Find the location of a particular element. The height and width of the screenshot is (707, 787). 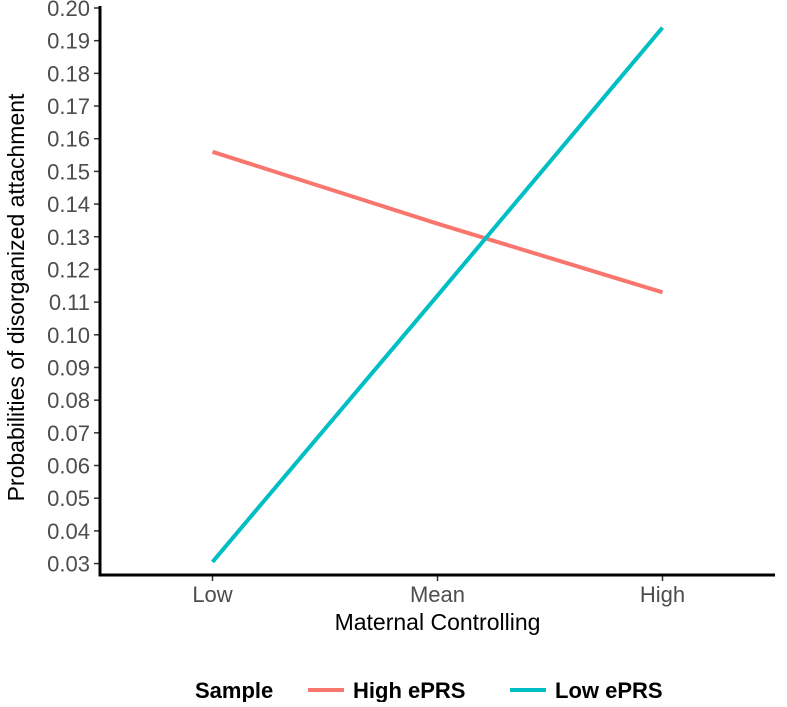

x-tick-label: High is located at coordinates (662, 594).